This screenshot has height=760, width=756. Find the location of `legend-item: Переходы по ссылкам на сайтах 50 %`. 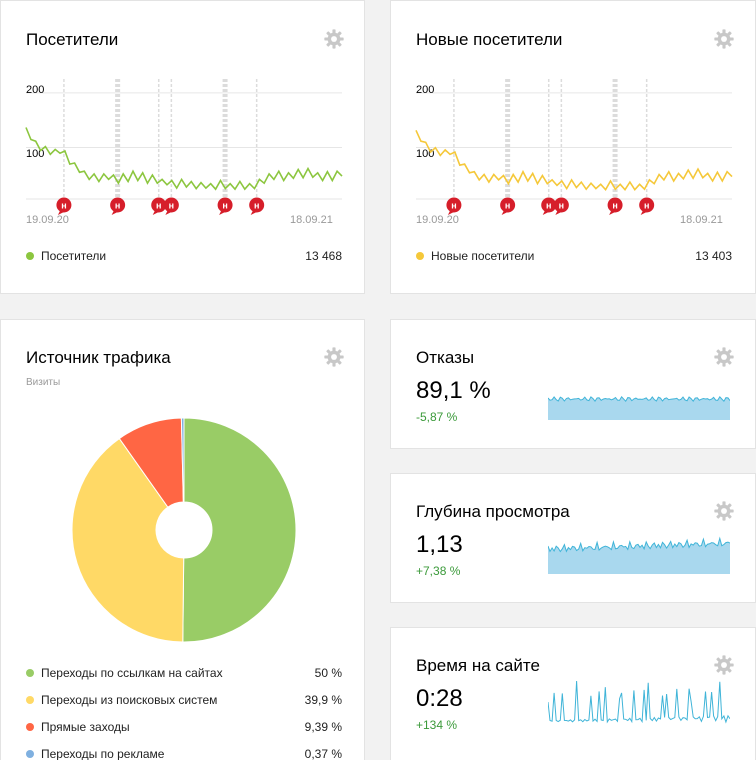

legend-item: Переходы по ссылкам на сайтах 50 % is located at coordinates (184, 673).